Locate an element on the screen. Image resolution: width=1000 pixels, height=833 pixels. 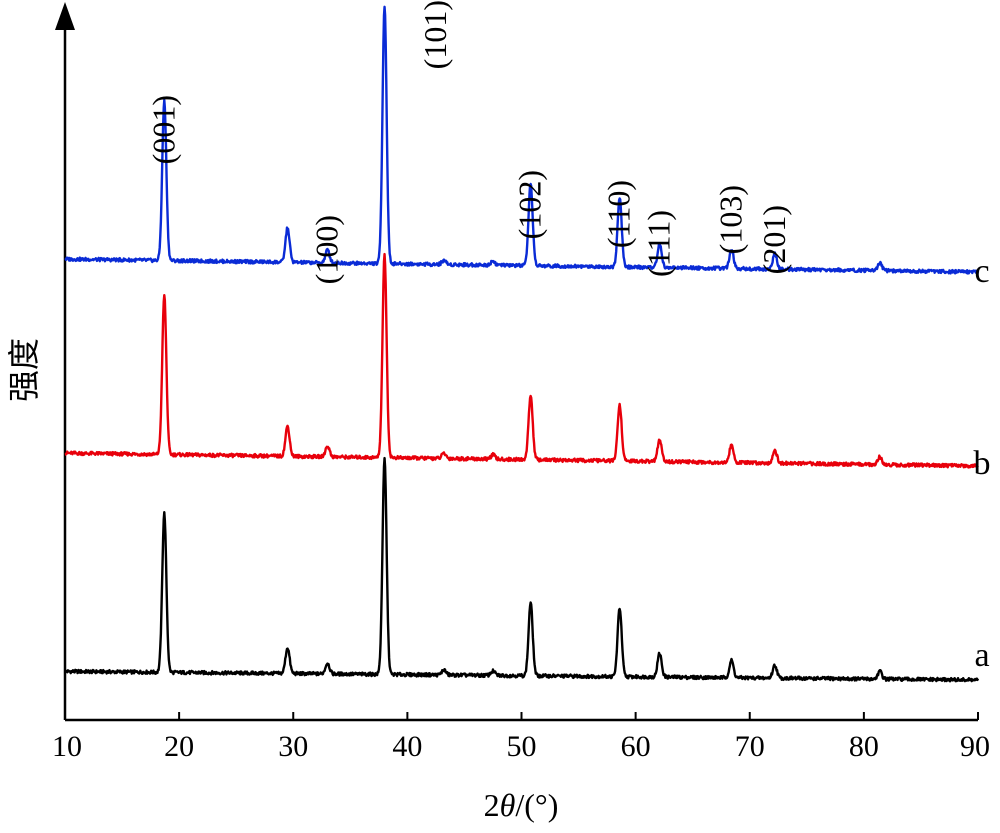
series-labels: a b c is located at coordinates (982, 463).